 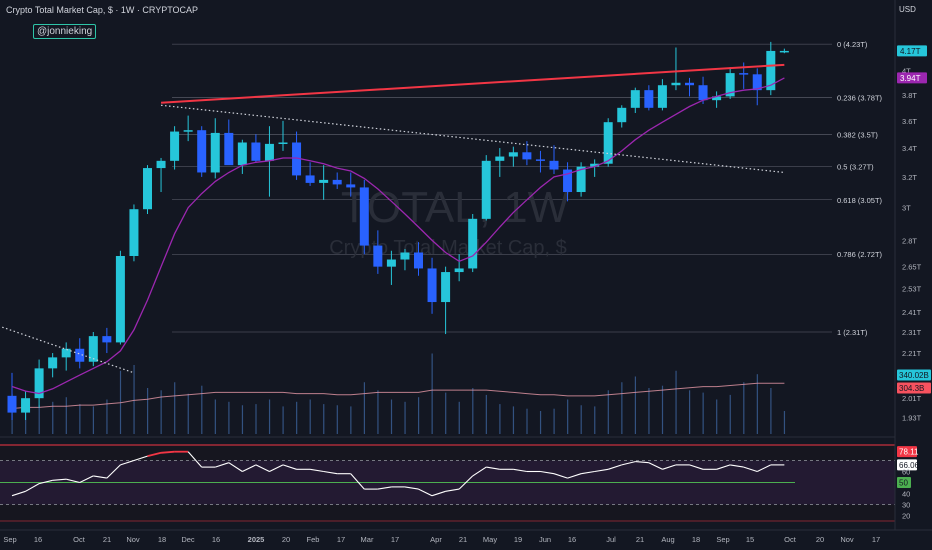 I want to click on rsi-max-tag: 78.11, so click(x=909, y=452).